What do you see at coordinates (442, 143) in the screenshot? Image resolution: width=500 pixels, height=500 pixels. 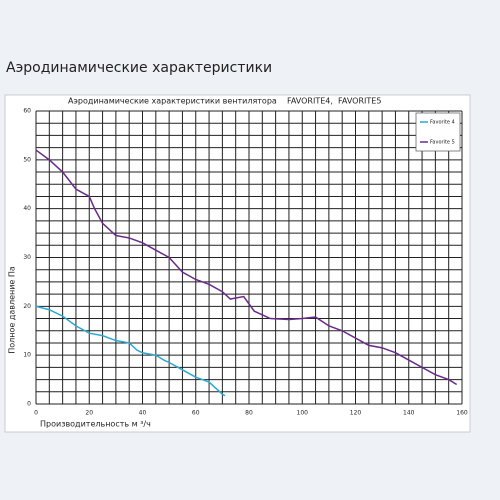 I see `legend-label: Favorite 5` at bounding box center [442, 143].